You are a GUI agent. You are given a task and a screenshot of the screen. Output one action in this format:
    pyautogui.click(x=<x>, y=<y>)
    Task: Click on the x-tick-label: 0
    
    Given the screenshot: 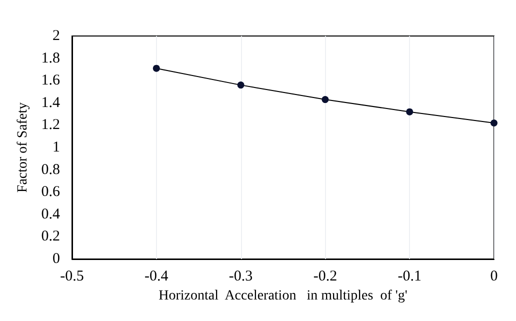 What is the action you would take?
    pyautogui.click(x=494, y=276)
    